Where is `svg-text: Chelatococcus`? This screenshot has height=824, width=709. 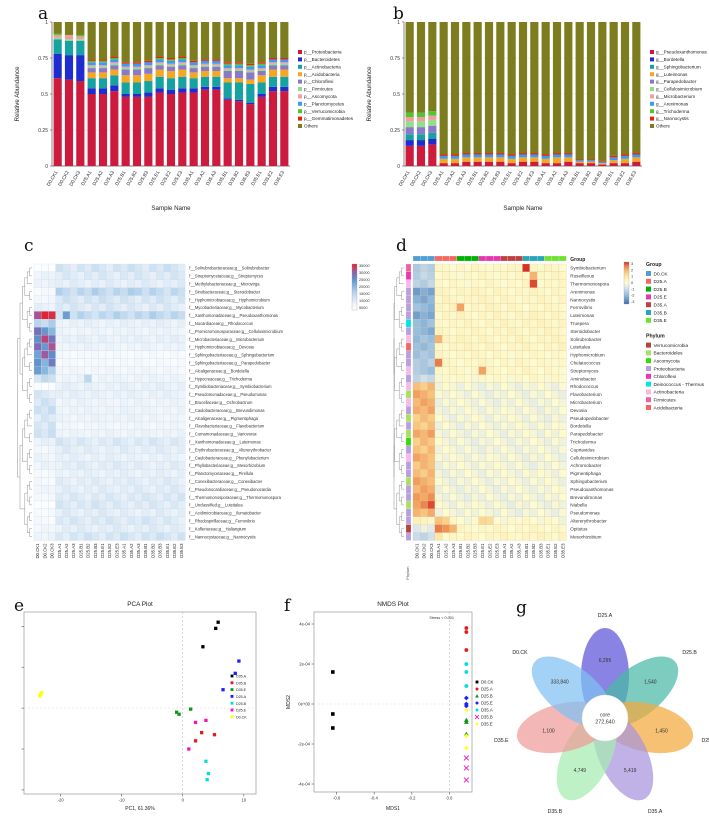
svg-text: Chelatococcus is located at coordinates (585, 362).